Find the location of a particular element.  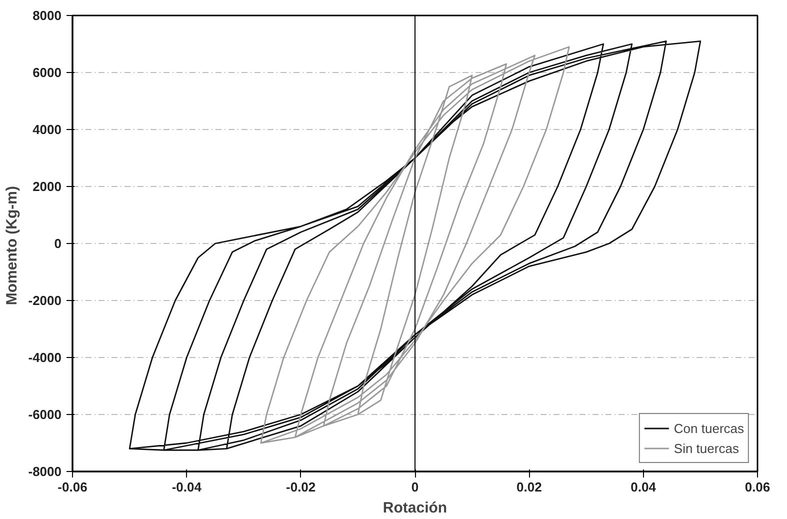

y-axis-title: Momento (Kg-m) is located at coordinates (11, 246).